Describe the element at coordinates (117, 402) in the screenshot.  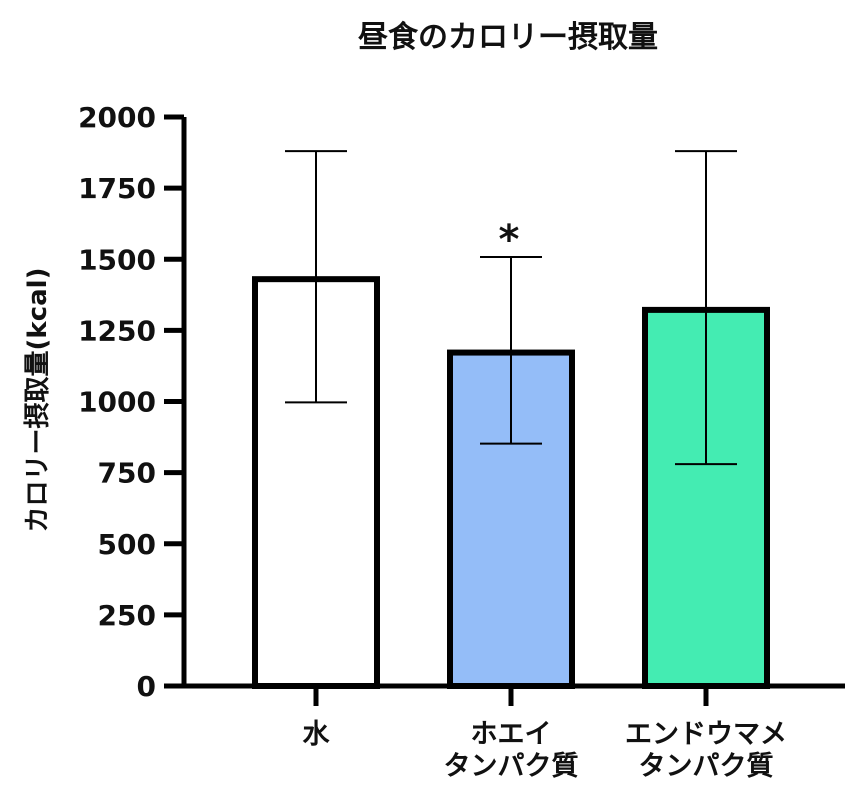
I see `y-tick-label: 1000` at that location.